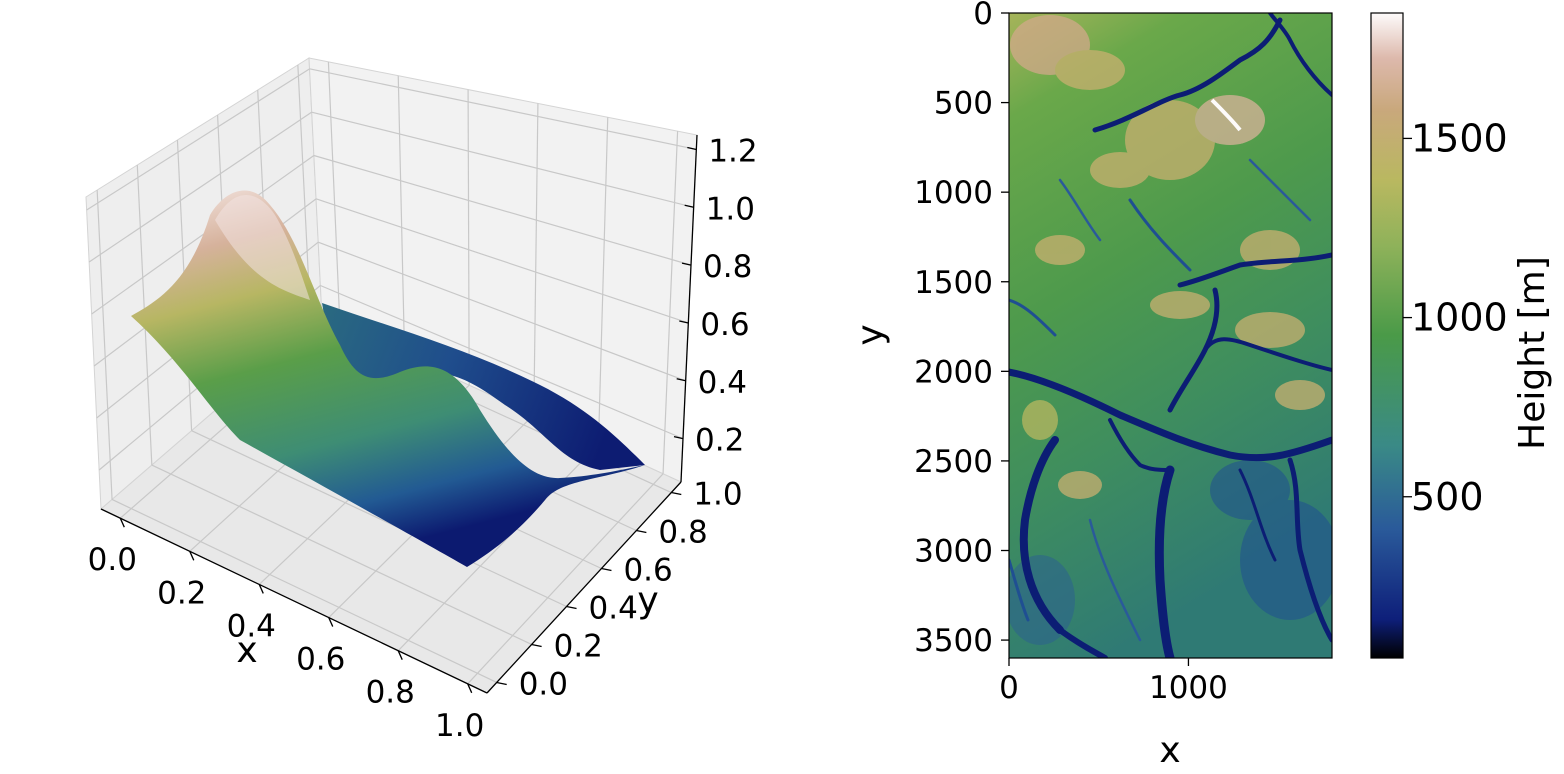 This screenshot has width=1564, height=774. What do you see at coordinates (390, 693) in the screenshot?
I see `x-tick-label-3d: 0.8` at bounding box center [390, 693].